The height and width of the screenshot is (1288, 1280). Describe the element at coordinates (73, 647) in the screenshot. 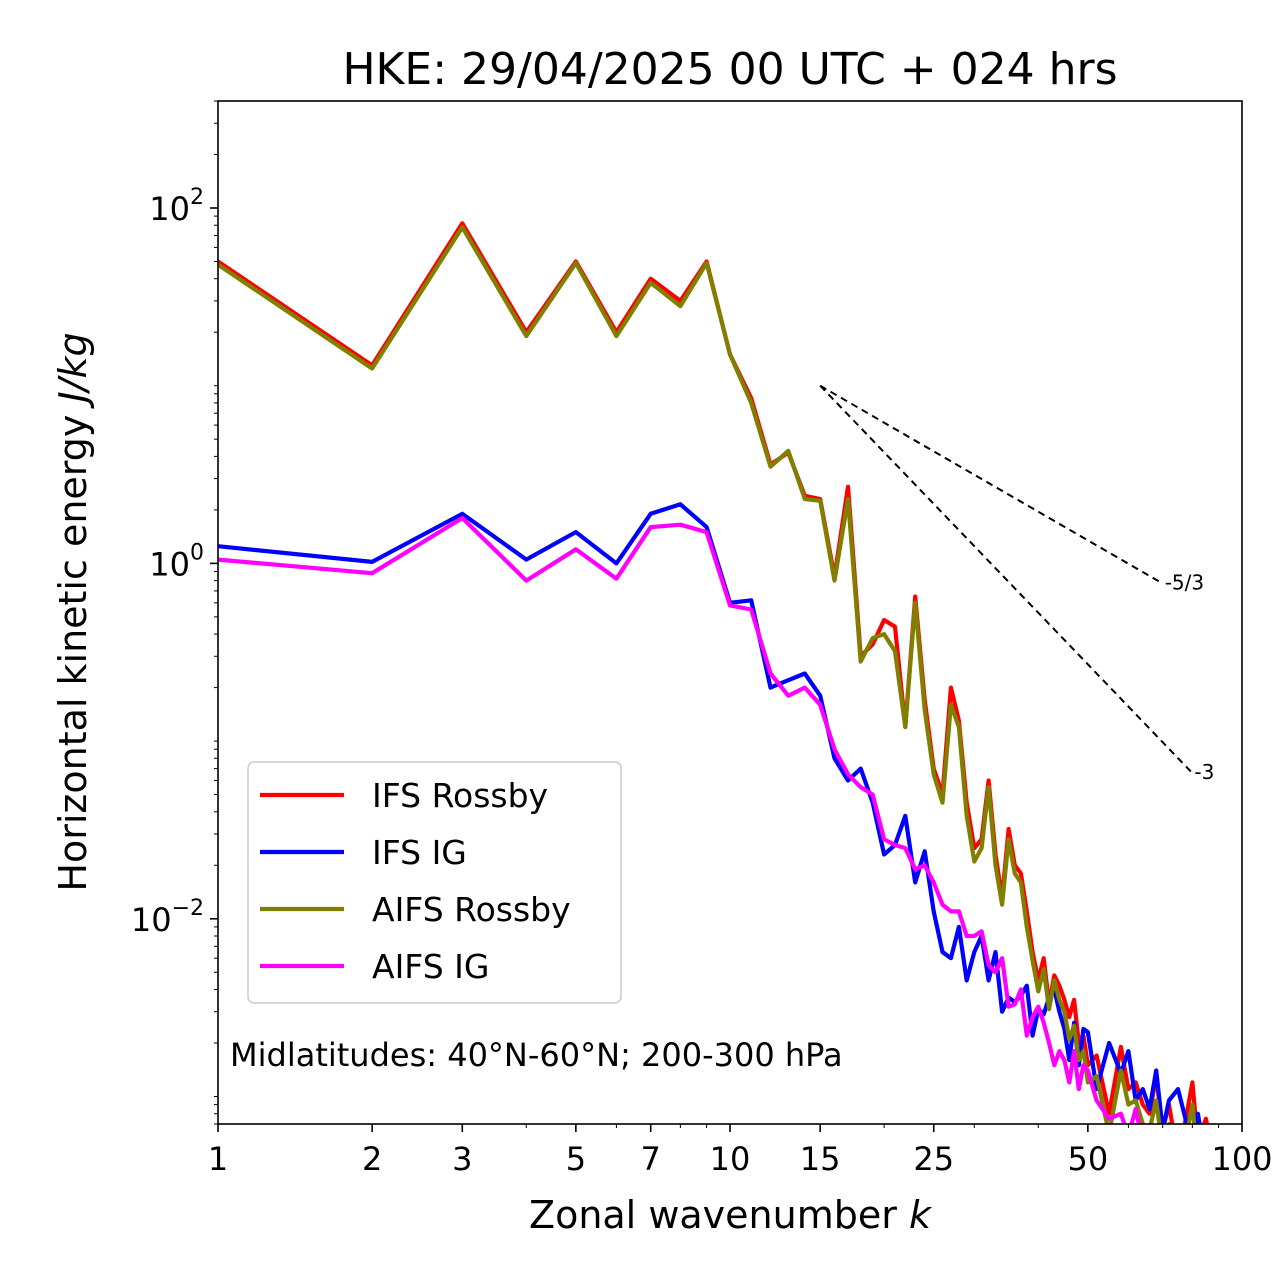

I see `y-axis-title-text: Horizontal kinetic energy` at that location.